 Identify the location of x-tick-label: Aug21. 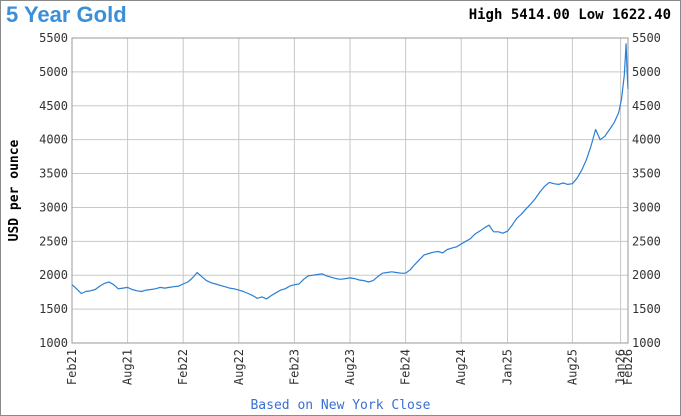
(128, 367).